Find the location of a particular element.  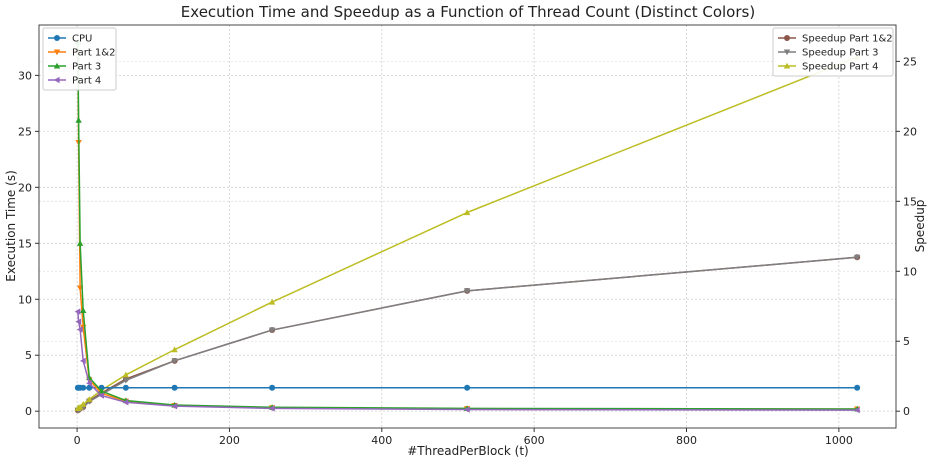

y-tick-label-right: 15 is located at coordinates (910, 201).